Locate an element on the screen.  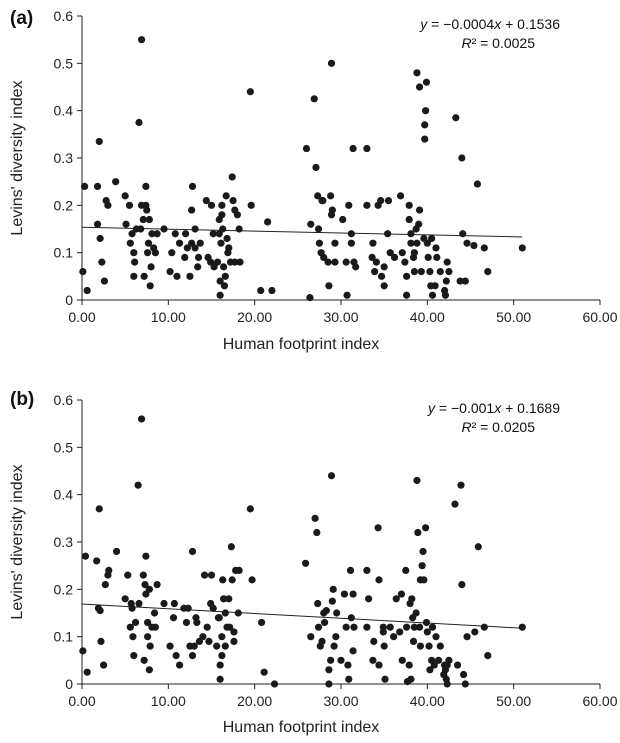
x-tick-label: 10.00 is located at coordinates (168, 317).